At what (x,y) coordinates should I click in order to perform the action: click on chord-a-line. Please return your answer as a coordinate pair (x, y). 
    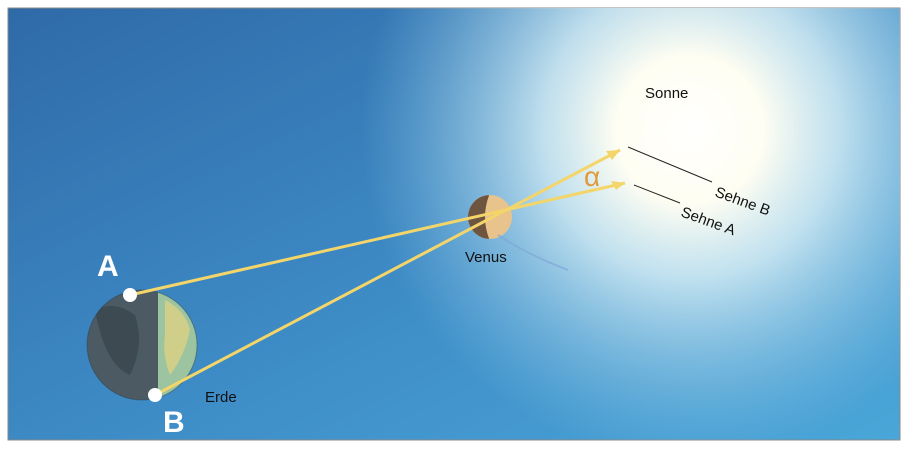
    Looking at the image, I should click on (657, 194).